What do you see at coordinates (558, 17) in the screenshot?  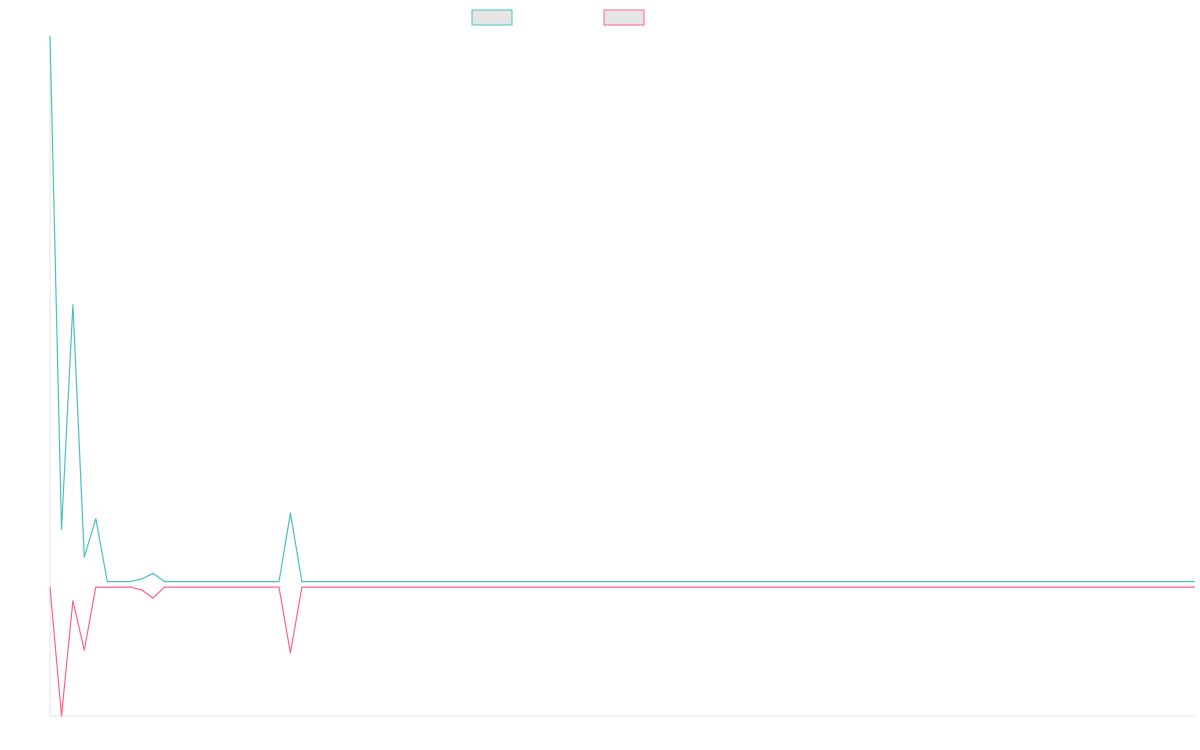 I see `legend` at bounding box center [558, 17].